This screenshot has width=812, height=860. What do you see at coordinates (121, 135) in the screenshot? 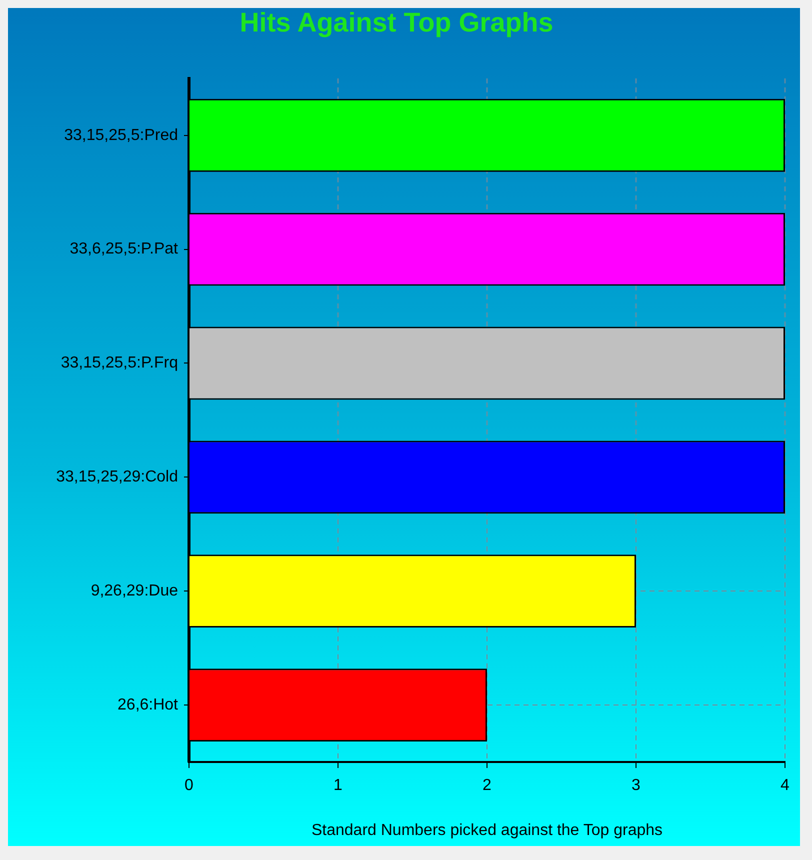
I see `y-tick-label: 33,15,25,5:Pred` at bounding box center [121, 135].